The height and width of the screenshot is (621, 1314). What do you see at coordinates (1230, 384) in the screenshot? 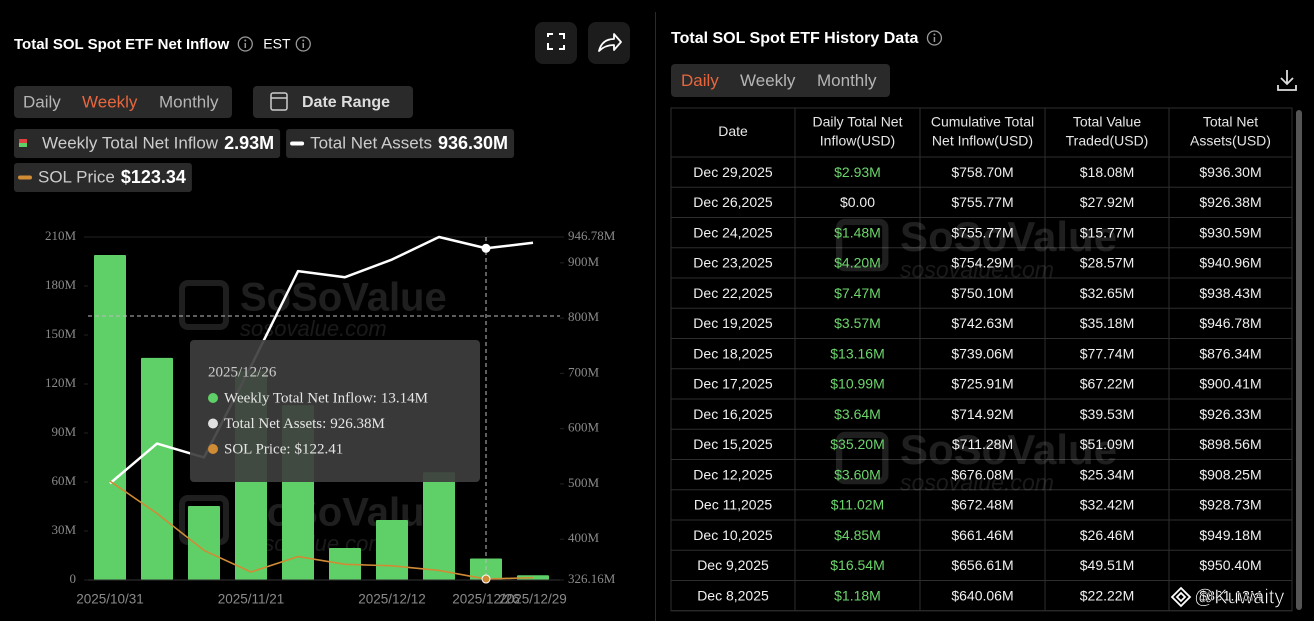
I see `table-cell: $900.41M` at bounding box center [1230, 384].